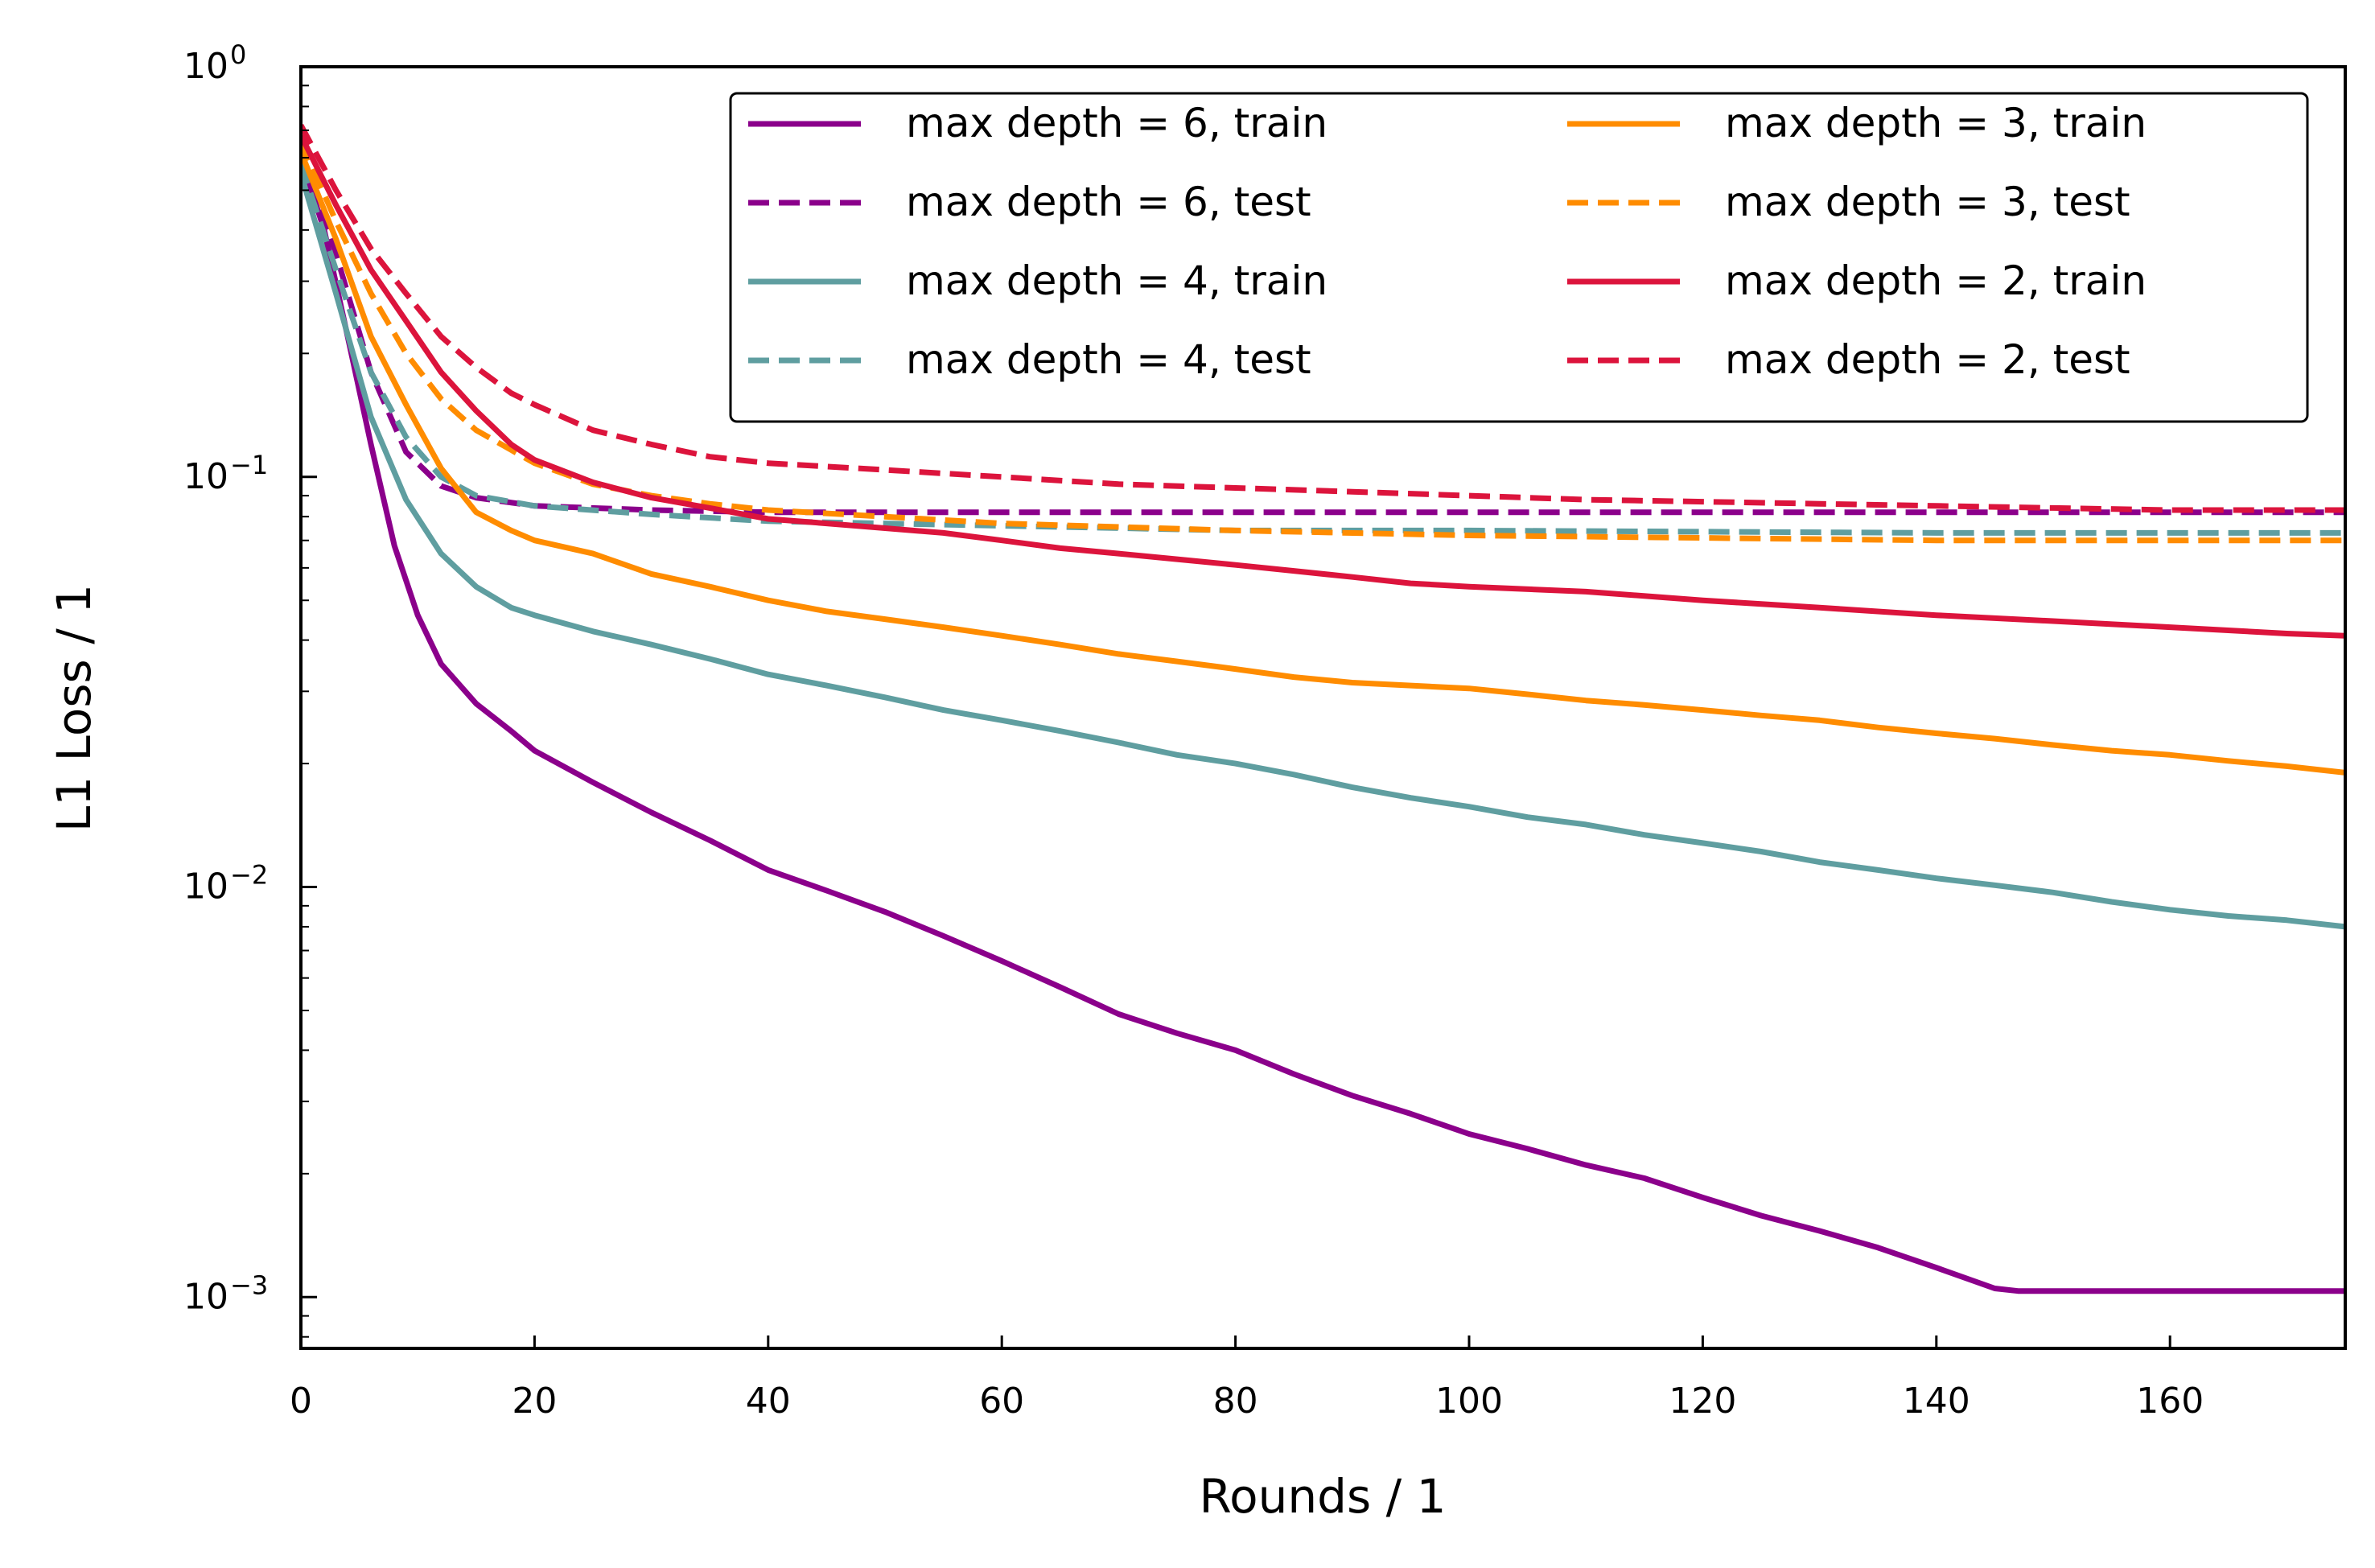 The image size is (2375, 1568). Describe the element at coordinates (1001, 1401) in the screenshot. I see `x-tick-label: 60` at that location.